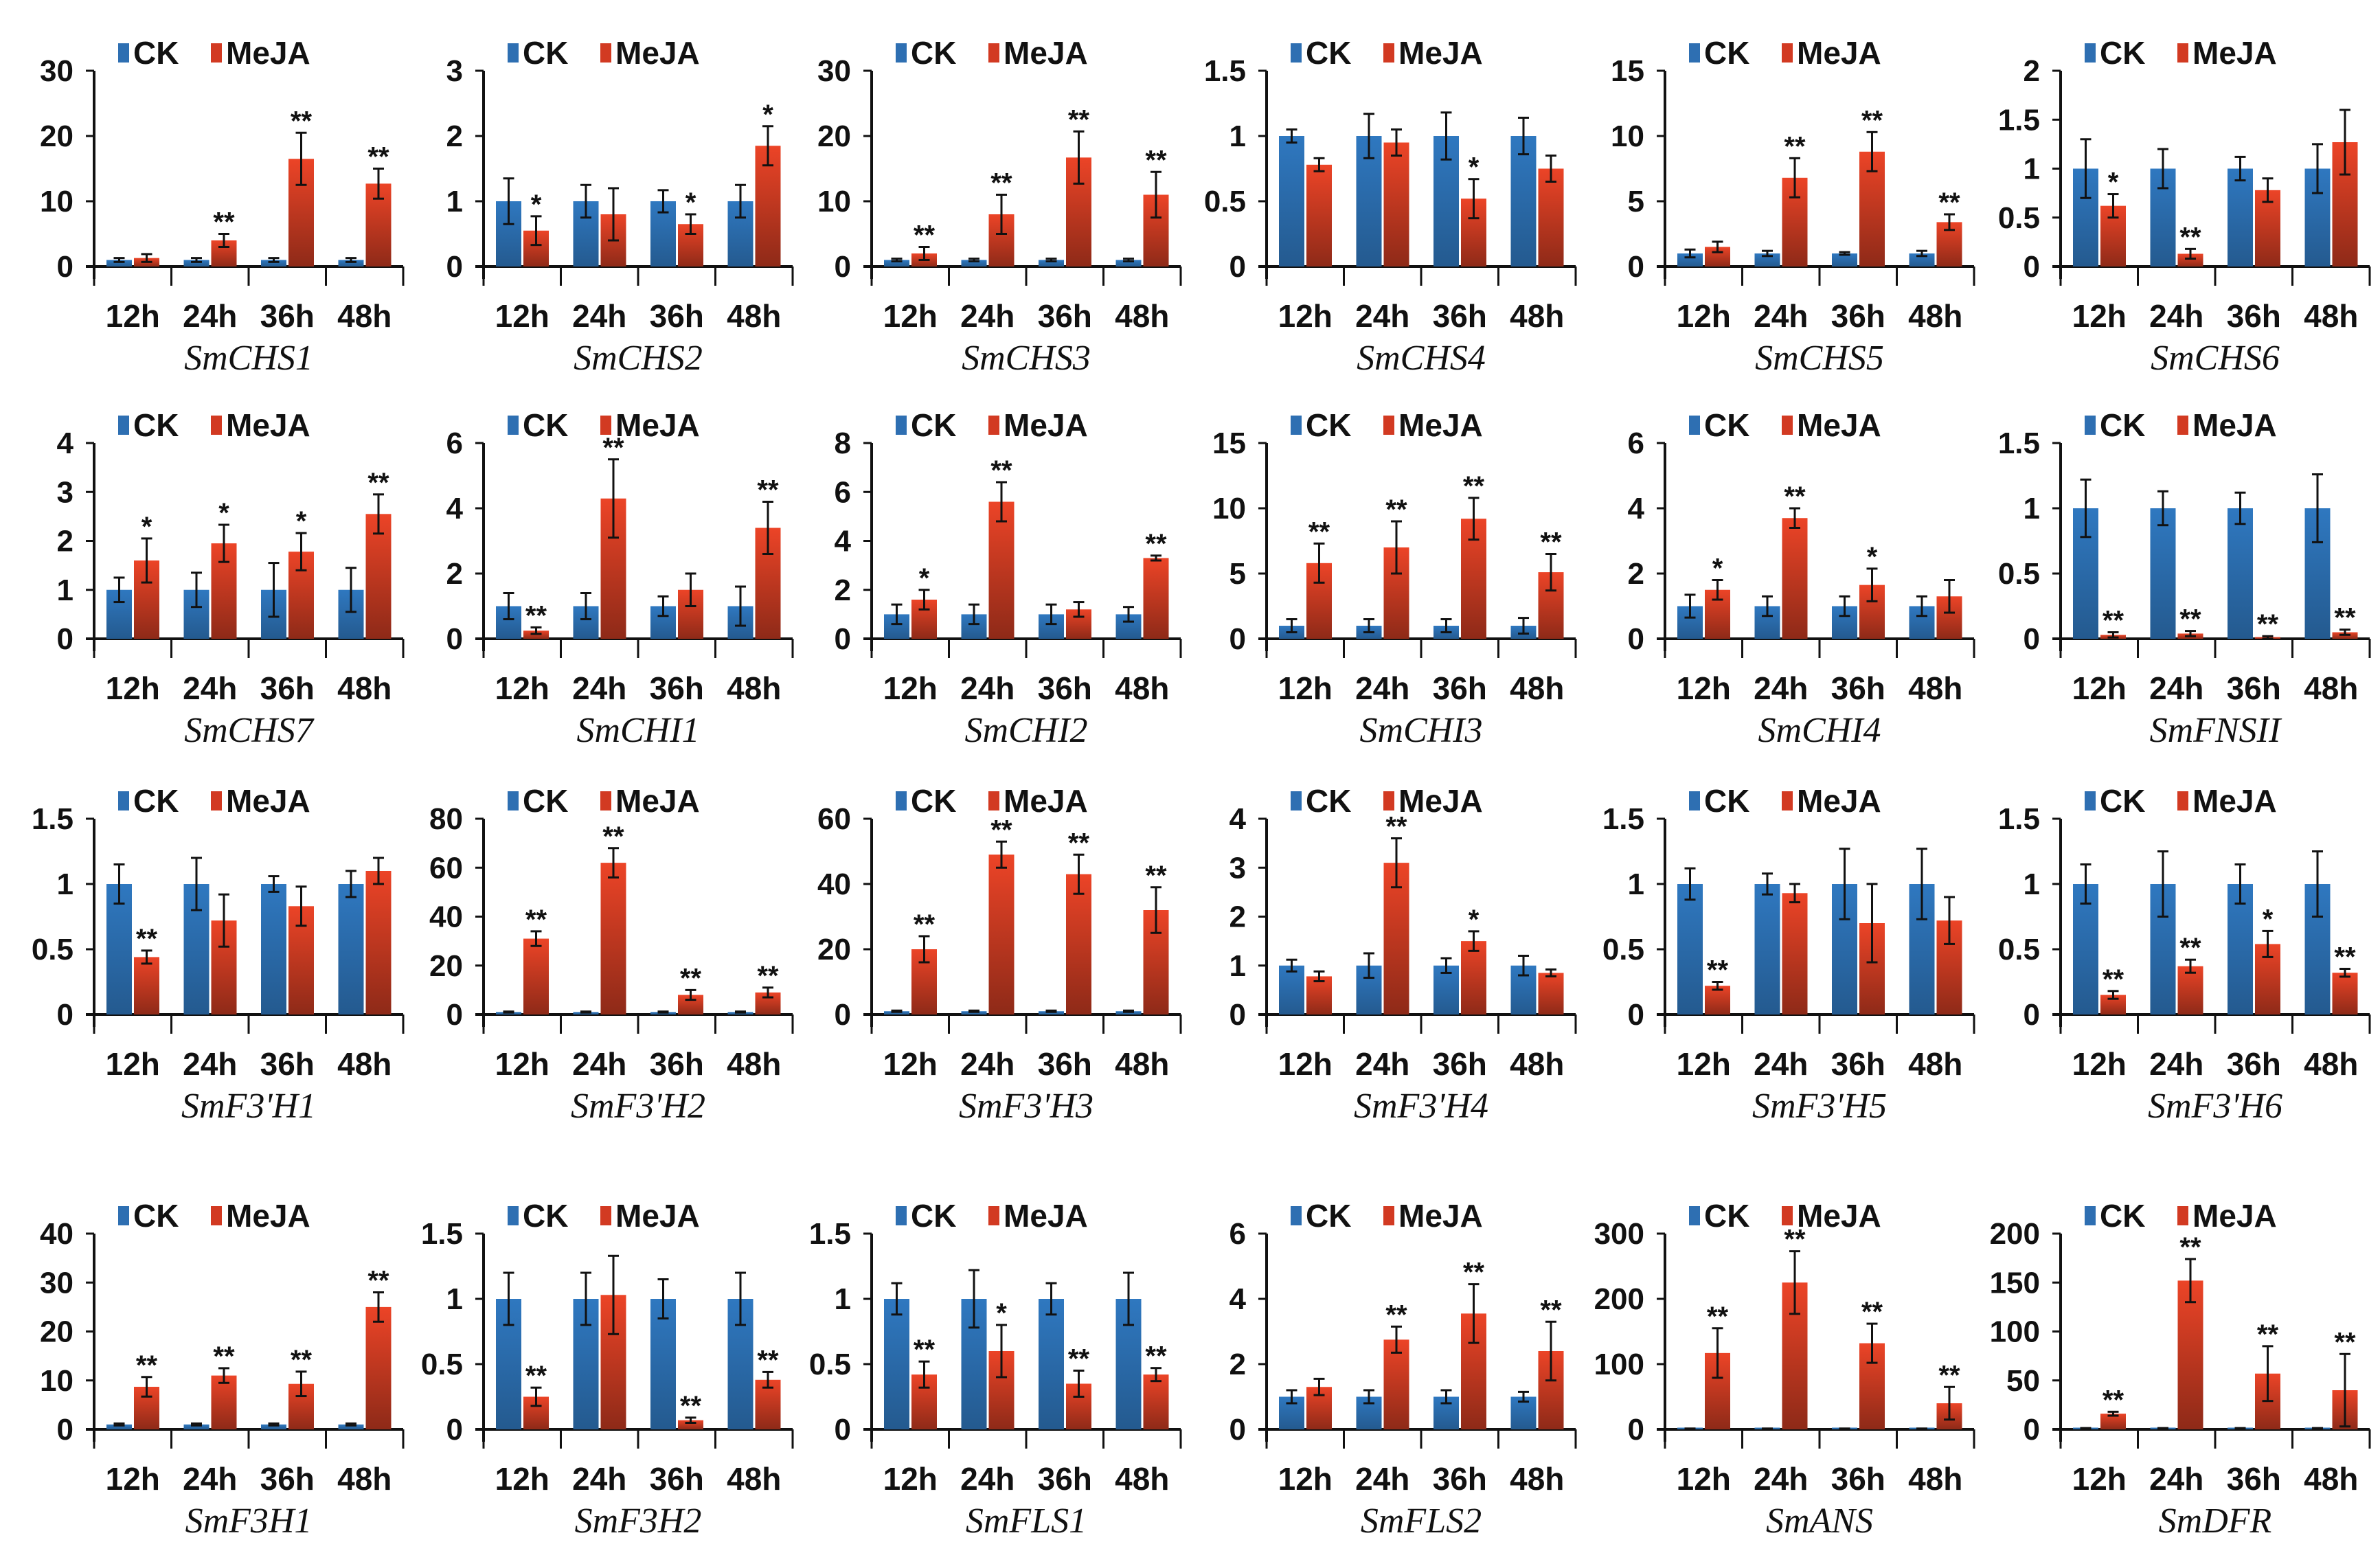  I want to click on y-tick-label: 10, so click(1627, 136).